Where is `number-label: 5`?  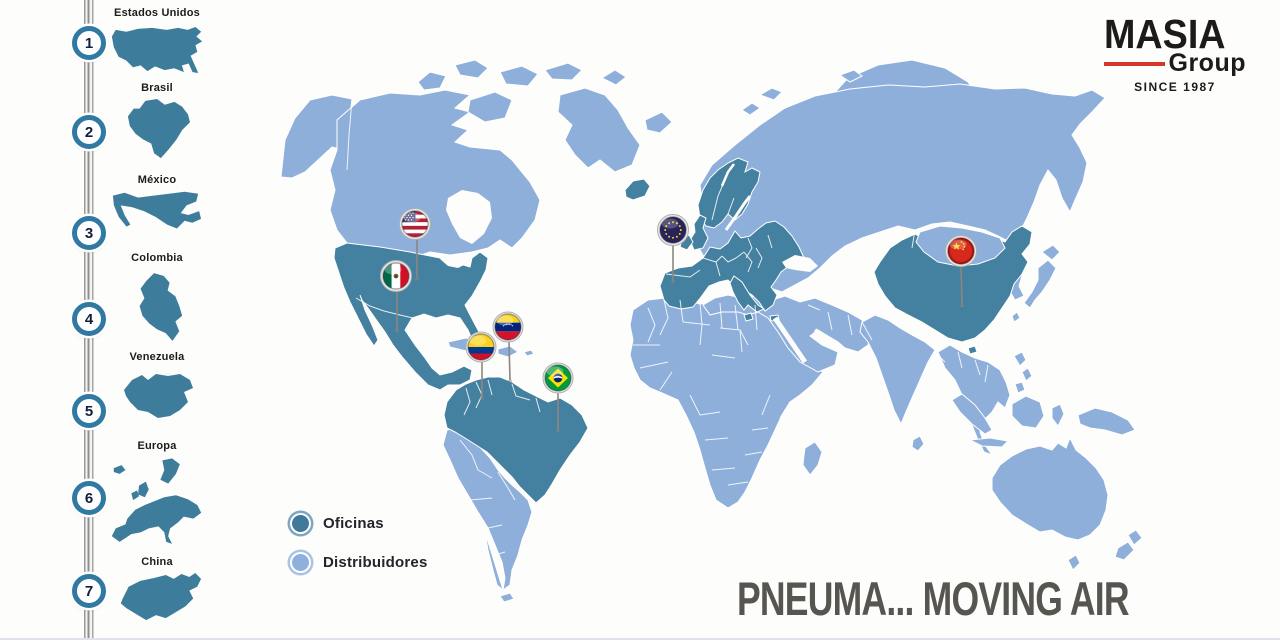 number-label: 5 is located at coordinates (89, 411).